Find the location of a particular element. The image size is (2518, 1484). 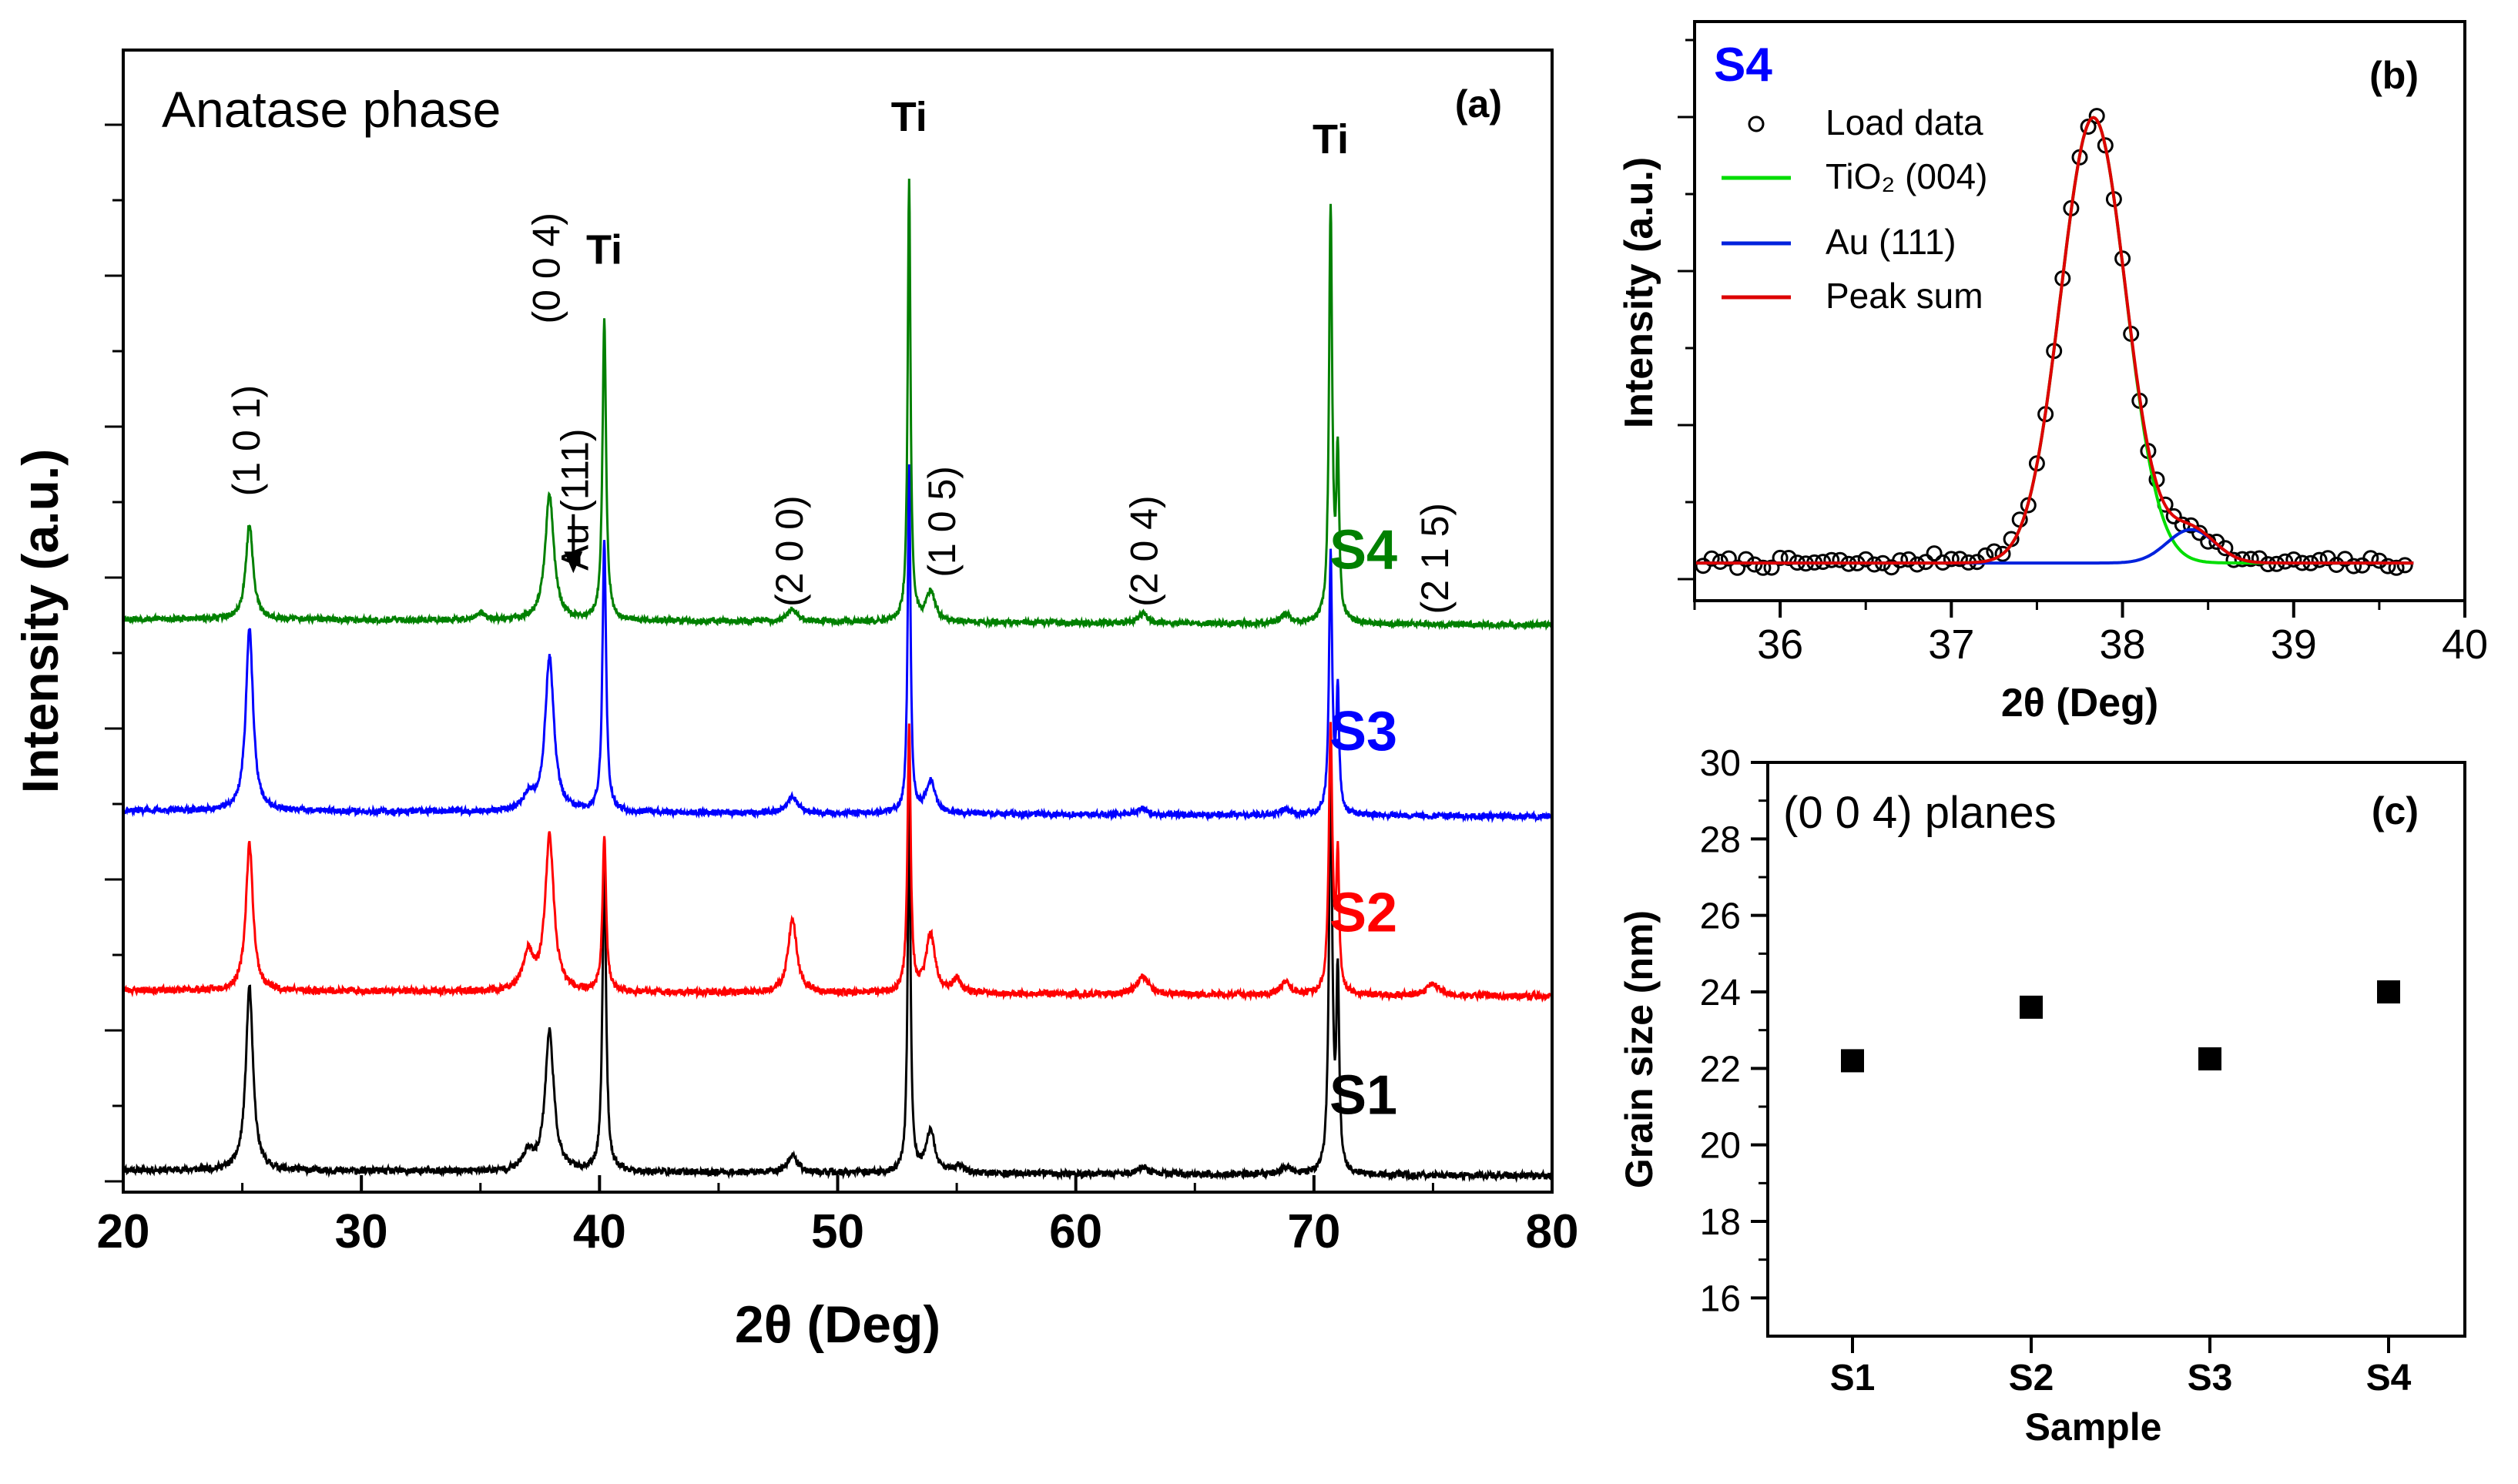

x-tick-label: 20 is located at coordinates (123, 1231).